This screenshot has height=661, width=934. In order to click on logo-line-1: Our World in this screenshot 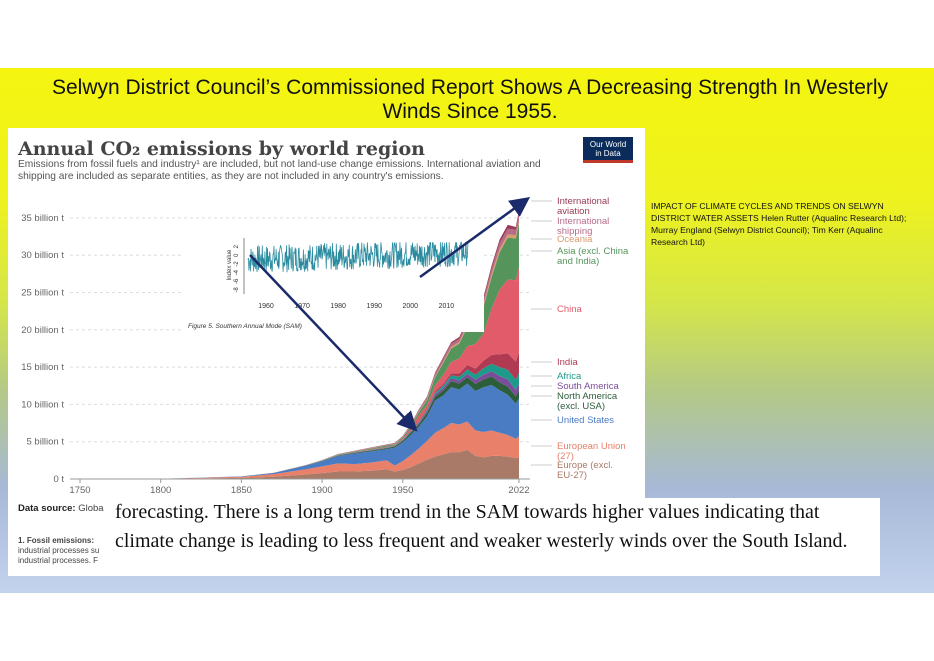, I will do `click(608, 144)`.